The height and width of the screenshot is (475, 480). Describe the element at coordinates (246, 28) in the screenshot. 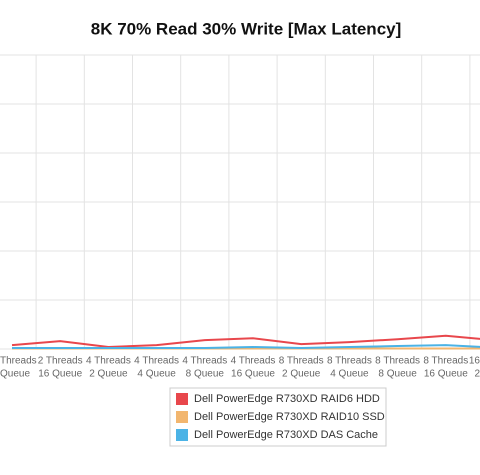

I see `chart-title: 8K 70% Read 30% Write [Max Latency]` at that location.